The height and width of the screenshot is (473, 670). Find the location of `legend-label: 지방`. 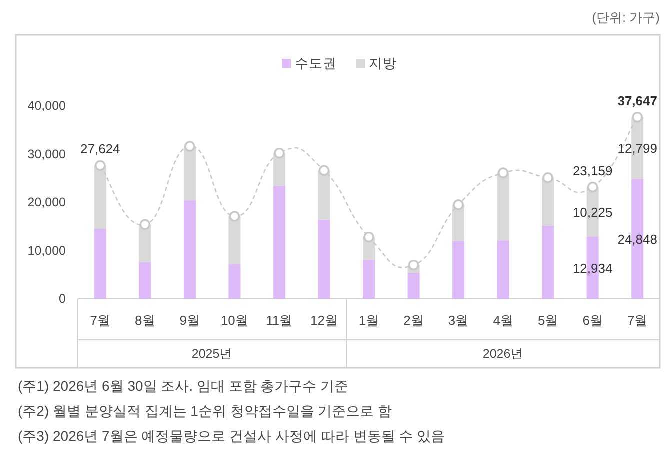

legend-label: 지방 is located at coordinates (383, 63).